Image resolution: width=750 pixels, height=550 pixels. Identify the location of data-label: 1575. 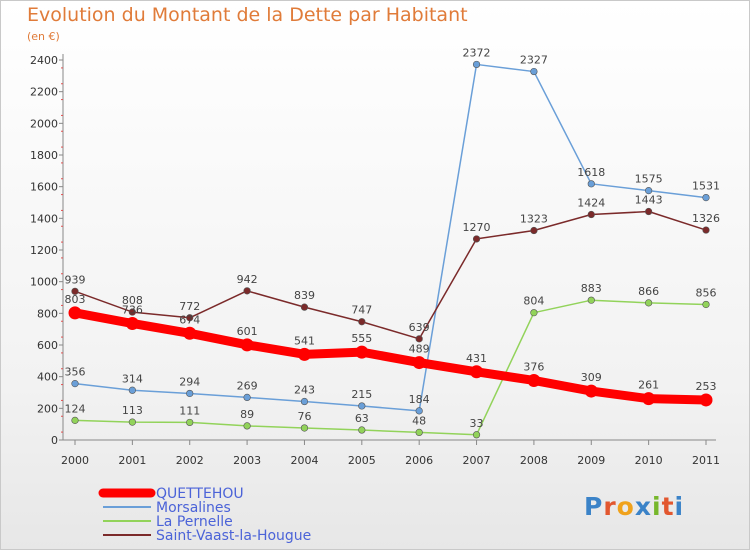
(649, 179).